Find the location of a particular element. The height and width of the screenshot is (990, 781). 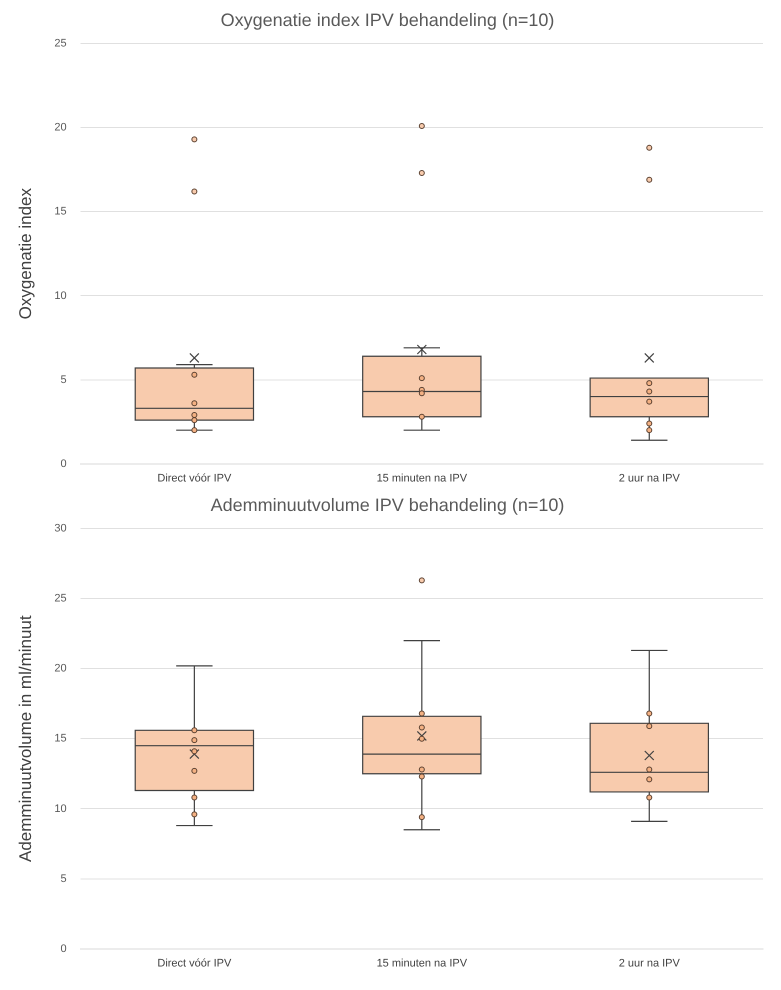

chart-title: Oxygenatie index IPV behandeling (n=10) is located at coordinates (387, 20).